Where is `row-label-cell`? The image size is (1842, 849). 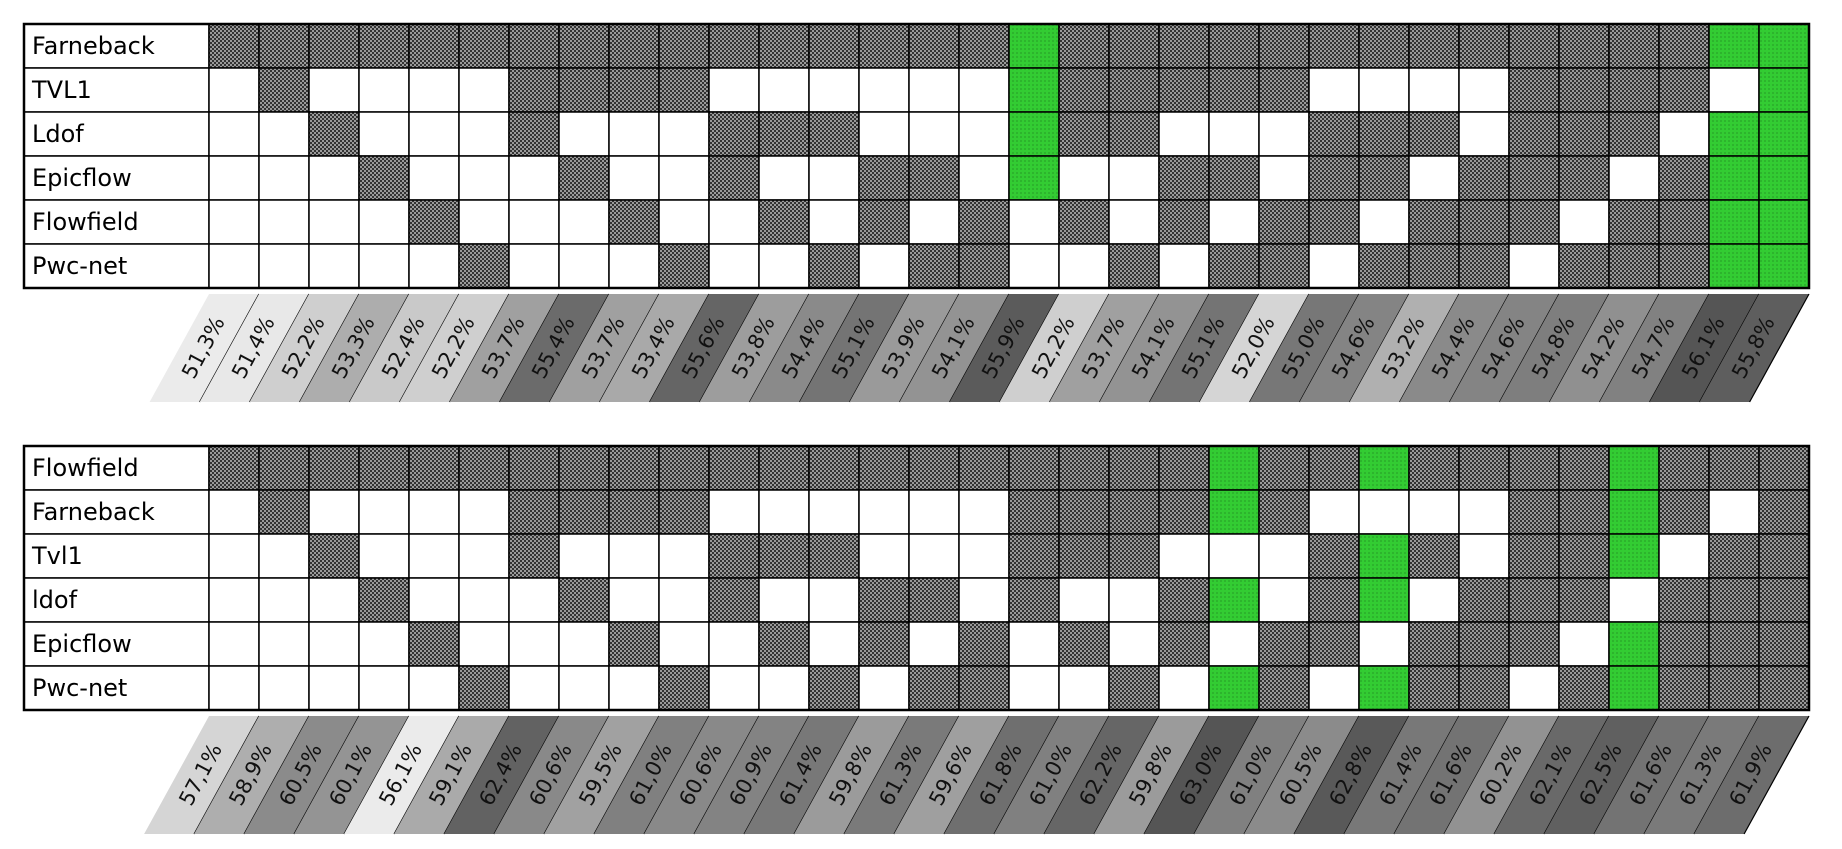 row-label-cell is located at coordinates (116, 46).